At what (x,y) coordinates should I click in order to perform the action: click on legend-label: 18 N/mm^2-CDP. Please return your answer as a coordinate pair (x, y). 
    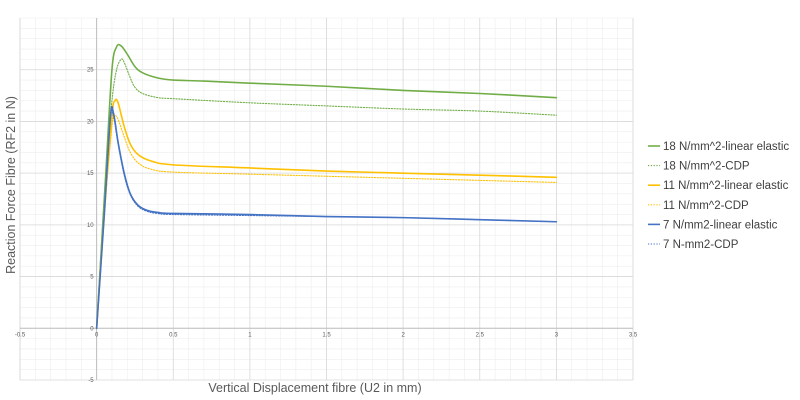
    Looking at the image, I should click on (706, 167).